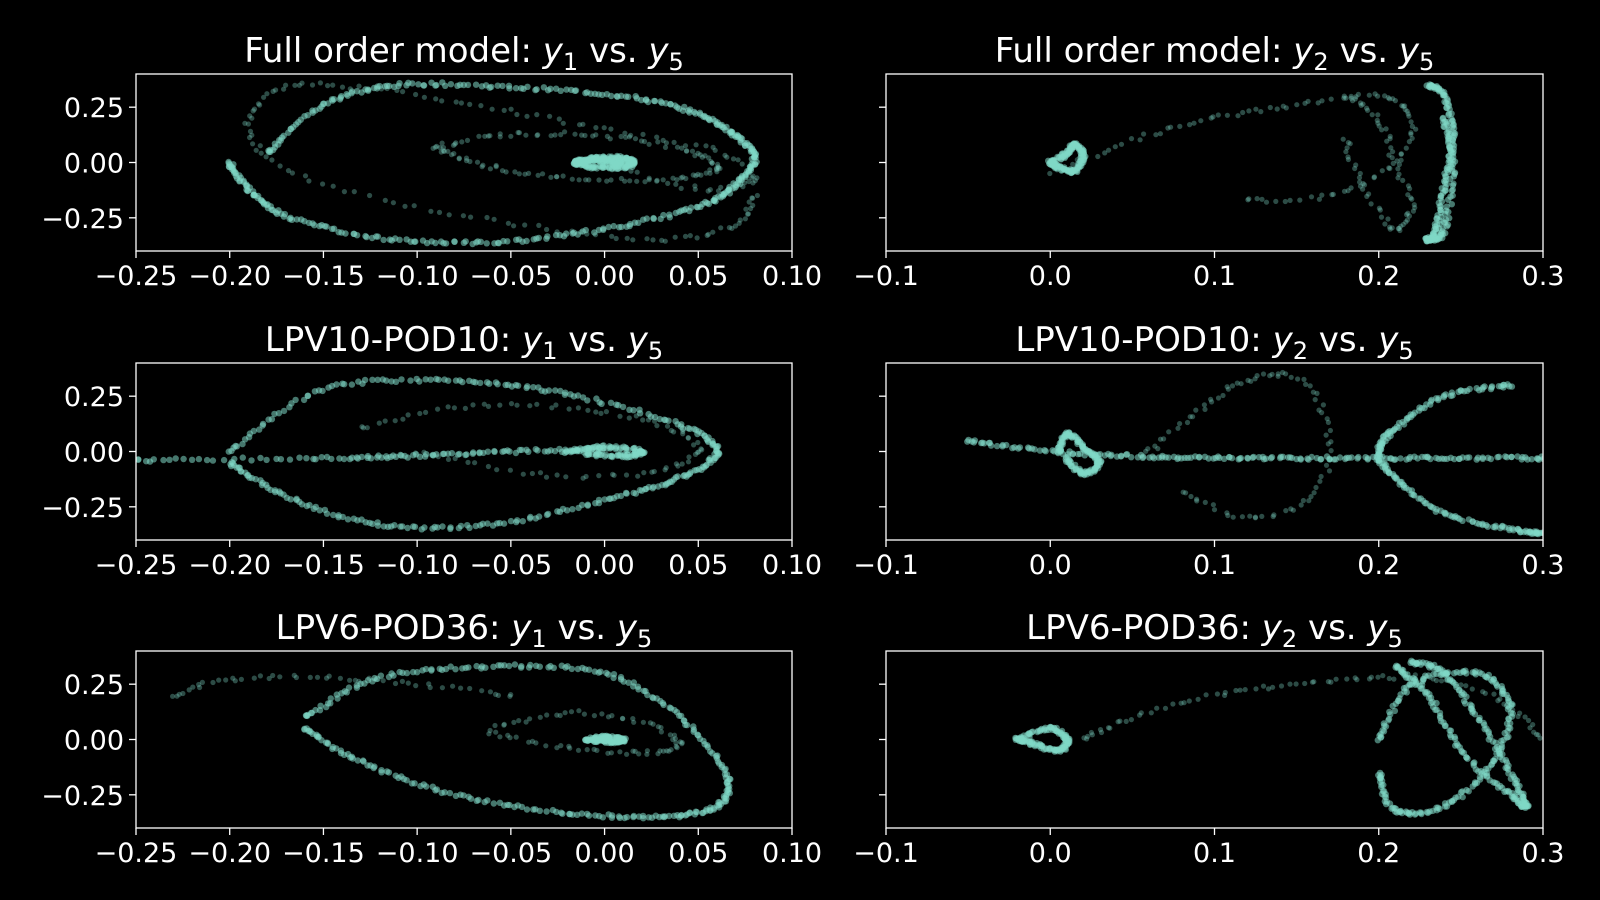  Describe the element at coordinates (136, 853) in the screenshot. I see `x-tick-label: −0.25` at that location.